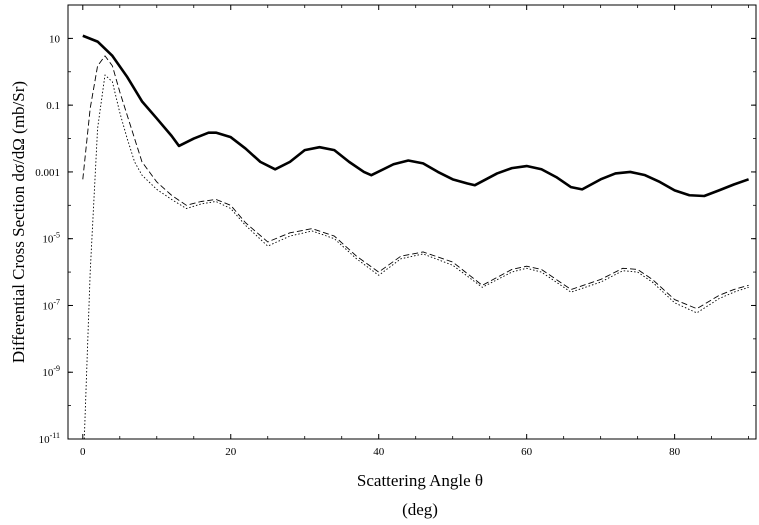 The height and width of the screenshot is (525, 759). I want to click on y-tick-label-exponent: -9, so click(56, 368).